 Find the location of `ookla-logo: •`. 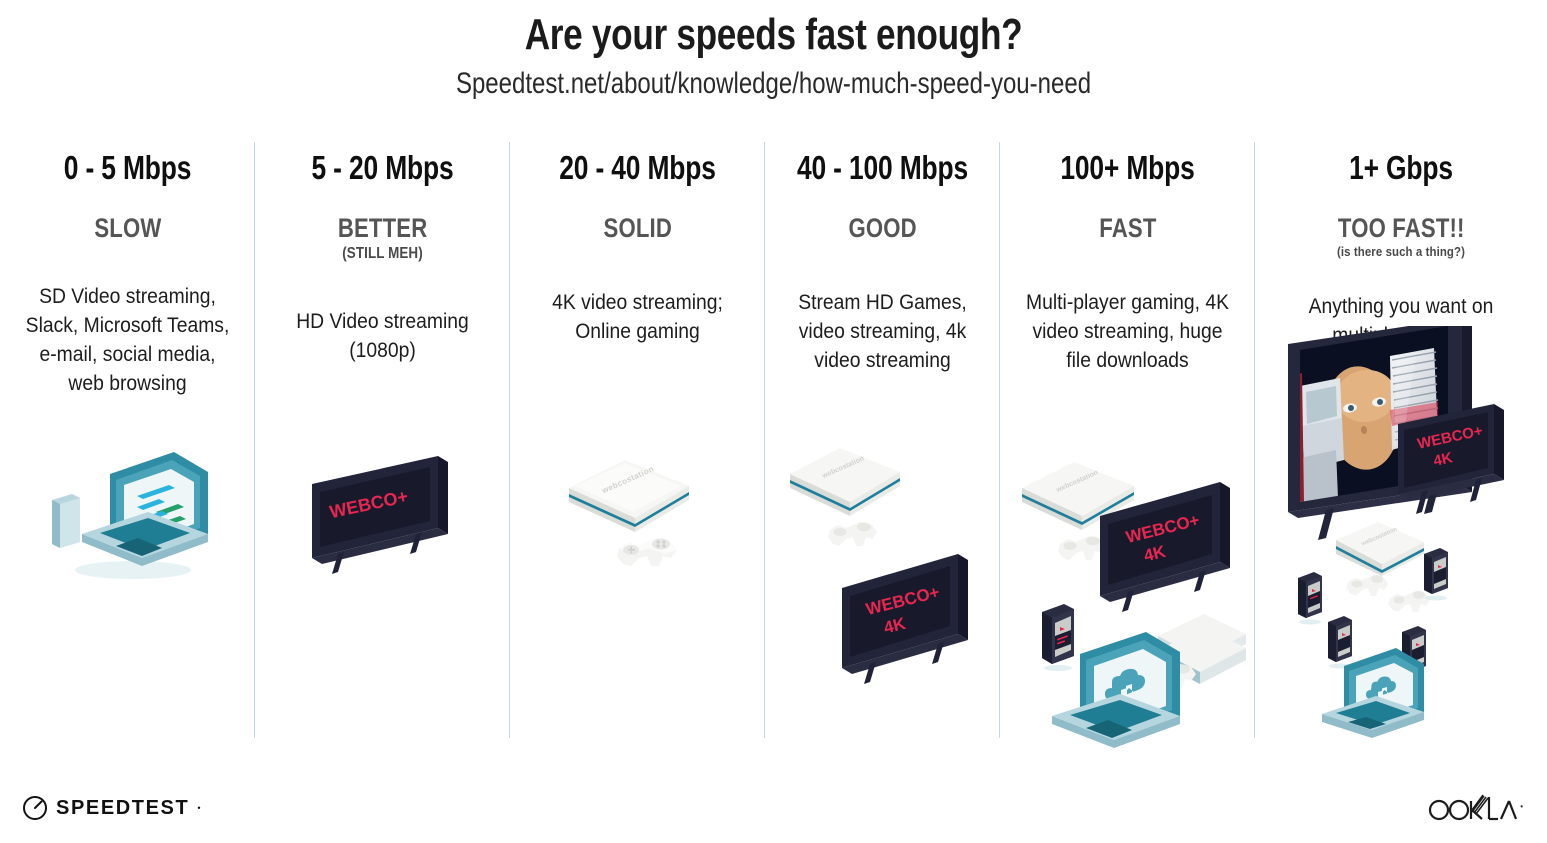

ookla-logo: • is located at coordinates (1475, 808).